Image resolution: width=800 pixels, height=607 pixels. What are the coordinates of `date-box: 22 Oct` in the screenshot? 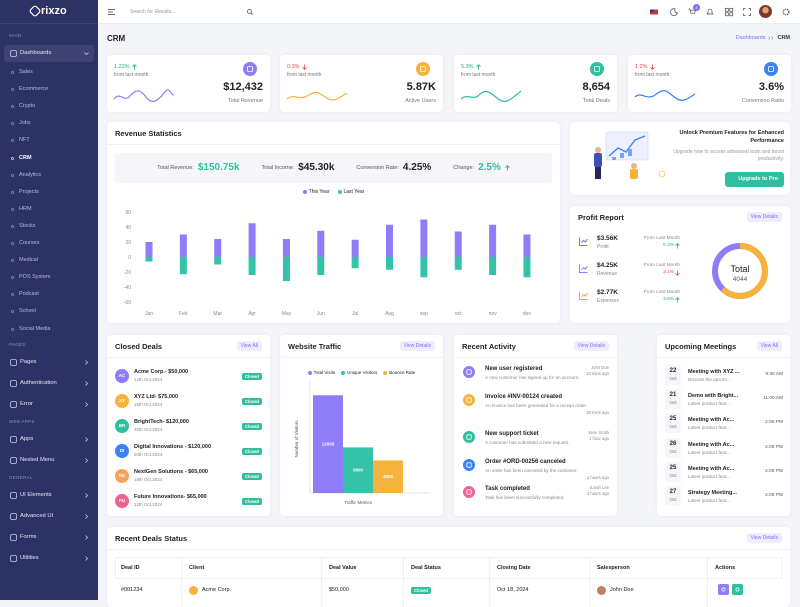 It's located at (673, 375).